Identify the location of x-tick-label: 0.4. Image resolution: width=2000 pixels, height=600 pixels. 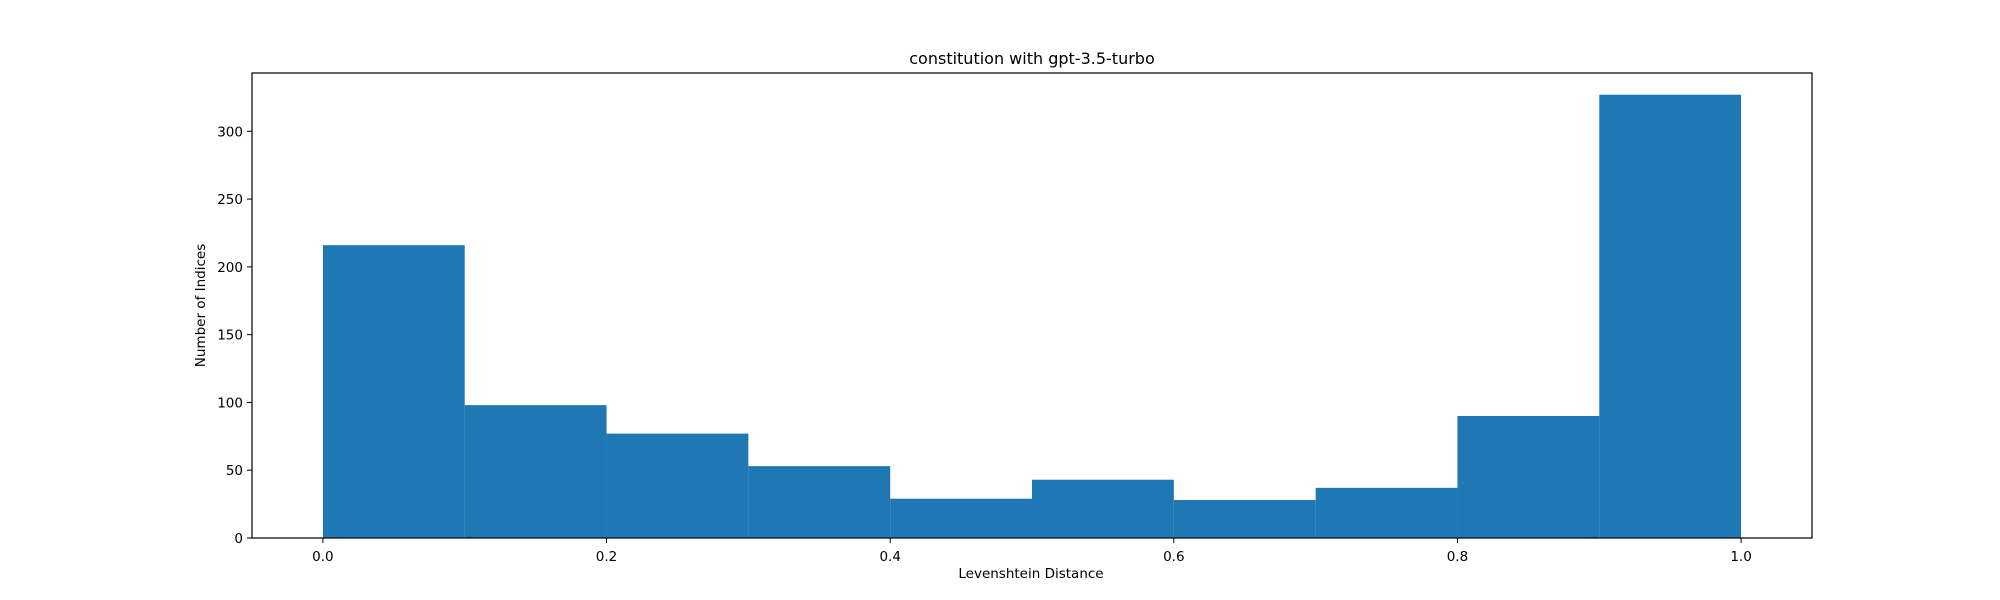
(889, 557).